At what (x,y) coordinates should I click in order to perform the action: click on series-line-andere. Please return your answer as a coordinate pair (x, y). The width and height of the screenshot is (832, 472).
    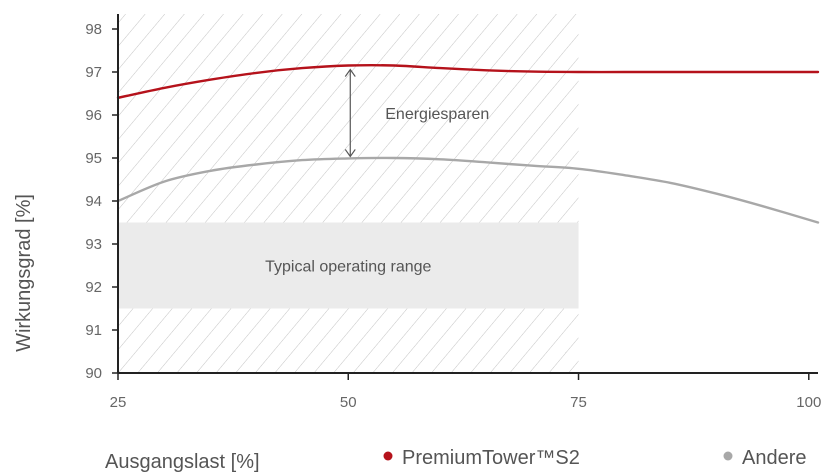
    Looking at the image, I should click on (468, 190).